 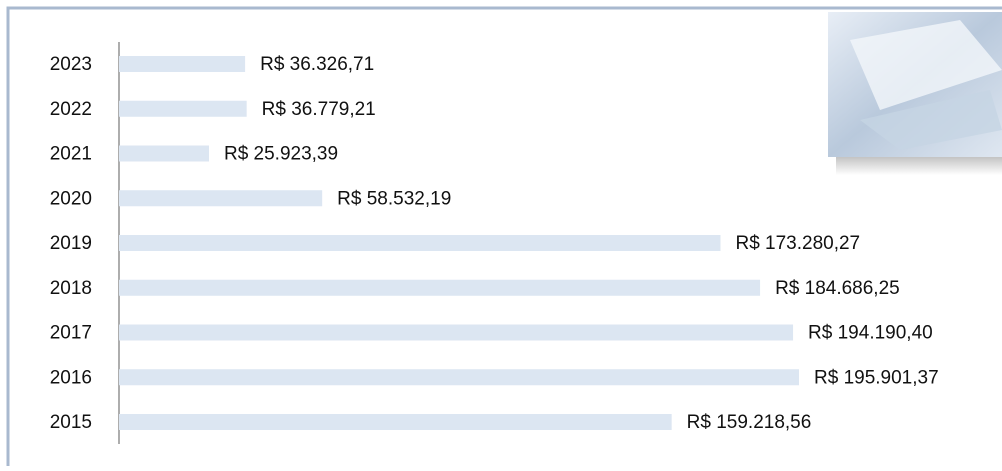 I want to click on category-label: 2016, so click(x=71, y=377).